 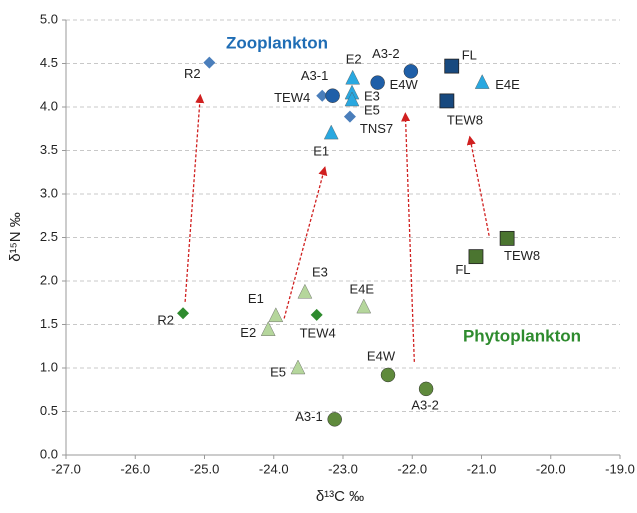 I want to click on x-tick-label: -23.0, so click(x=343, y=468).